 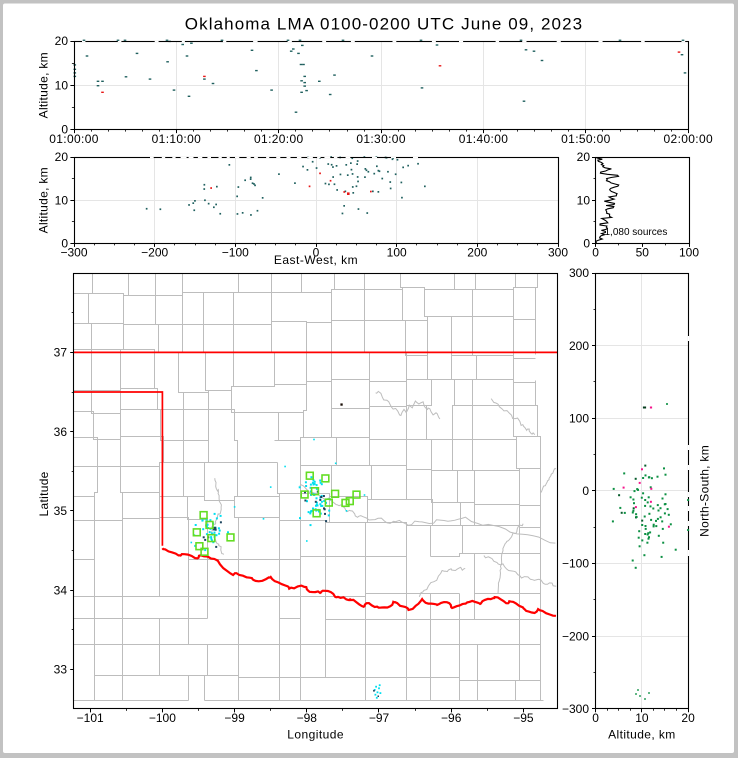 What do you see at coordinates (61, 670) in the screenshot?
I see `svg-text: 33` at bounding box center [61, 670].